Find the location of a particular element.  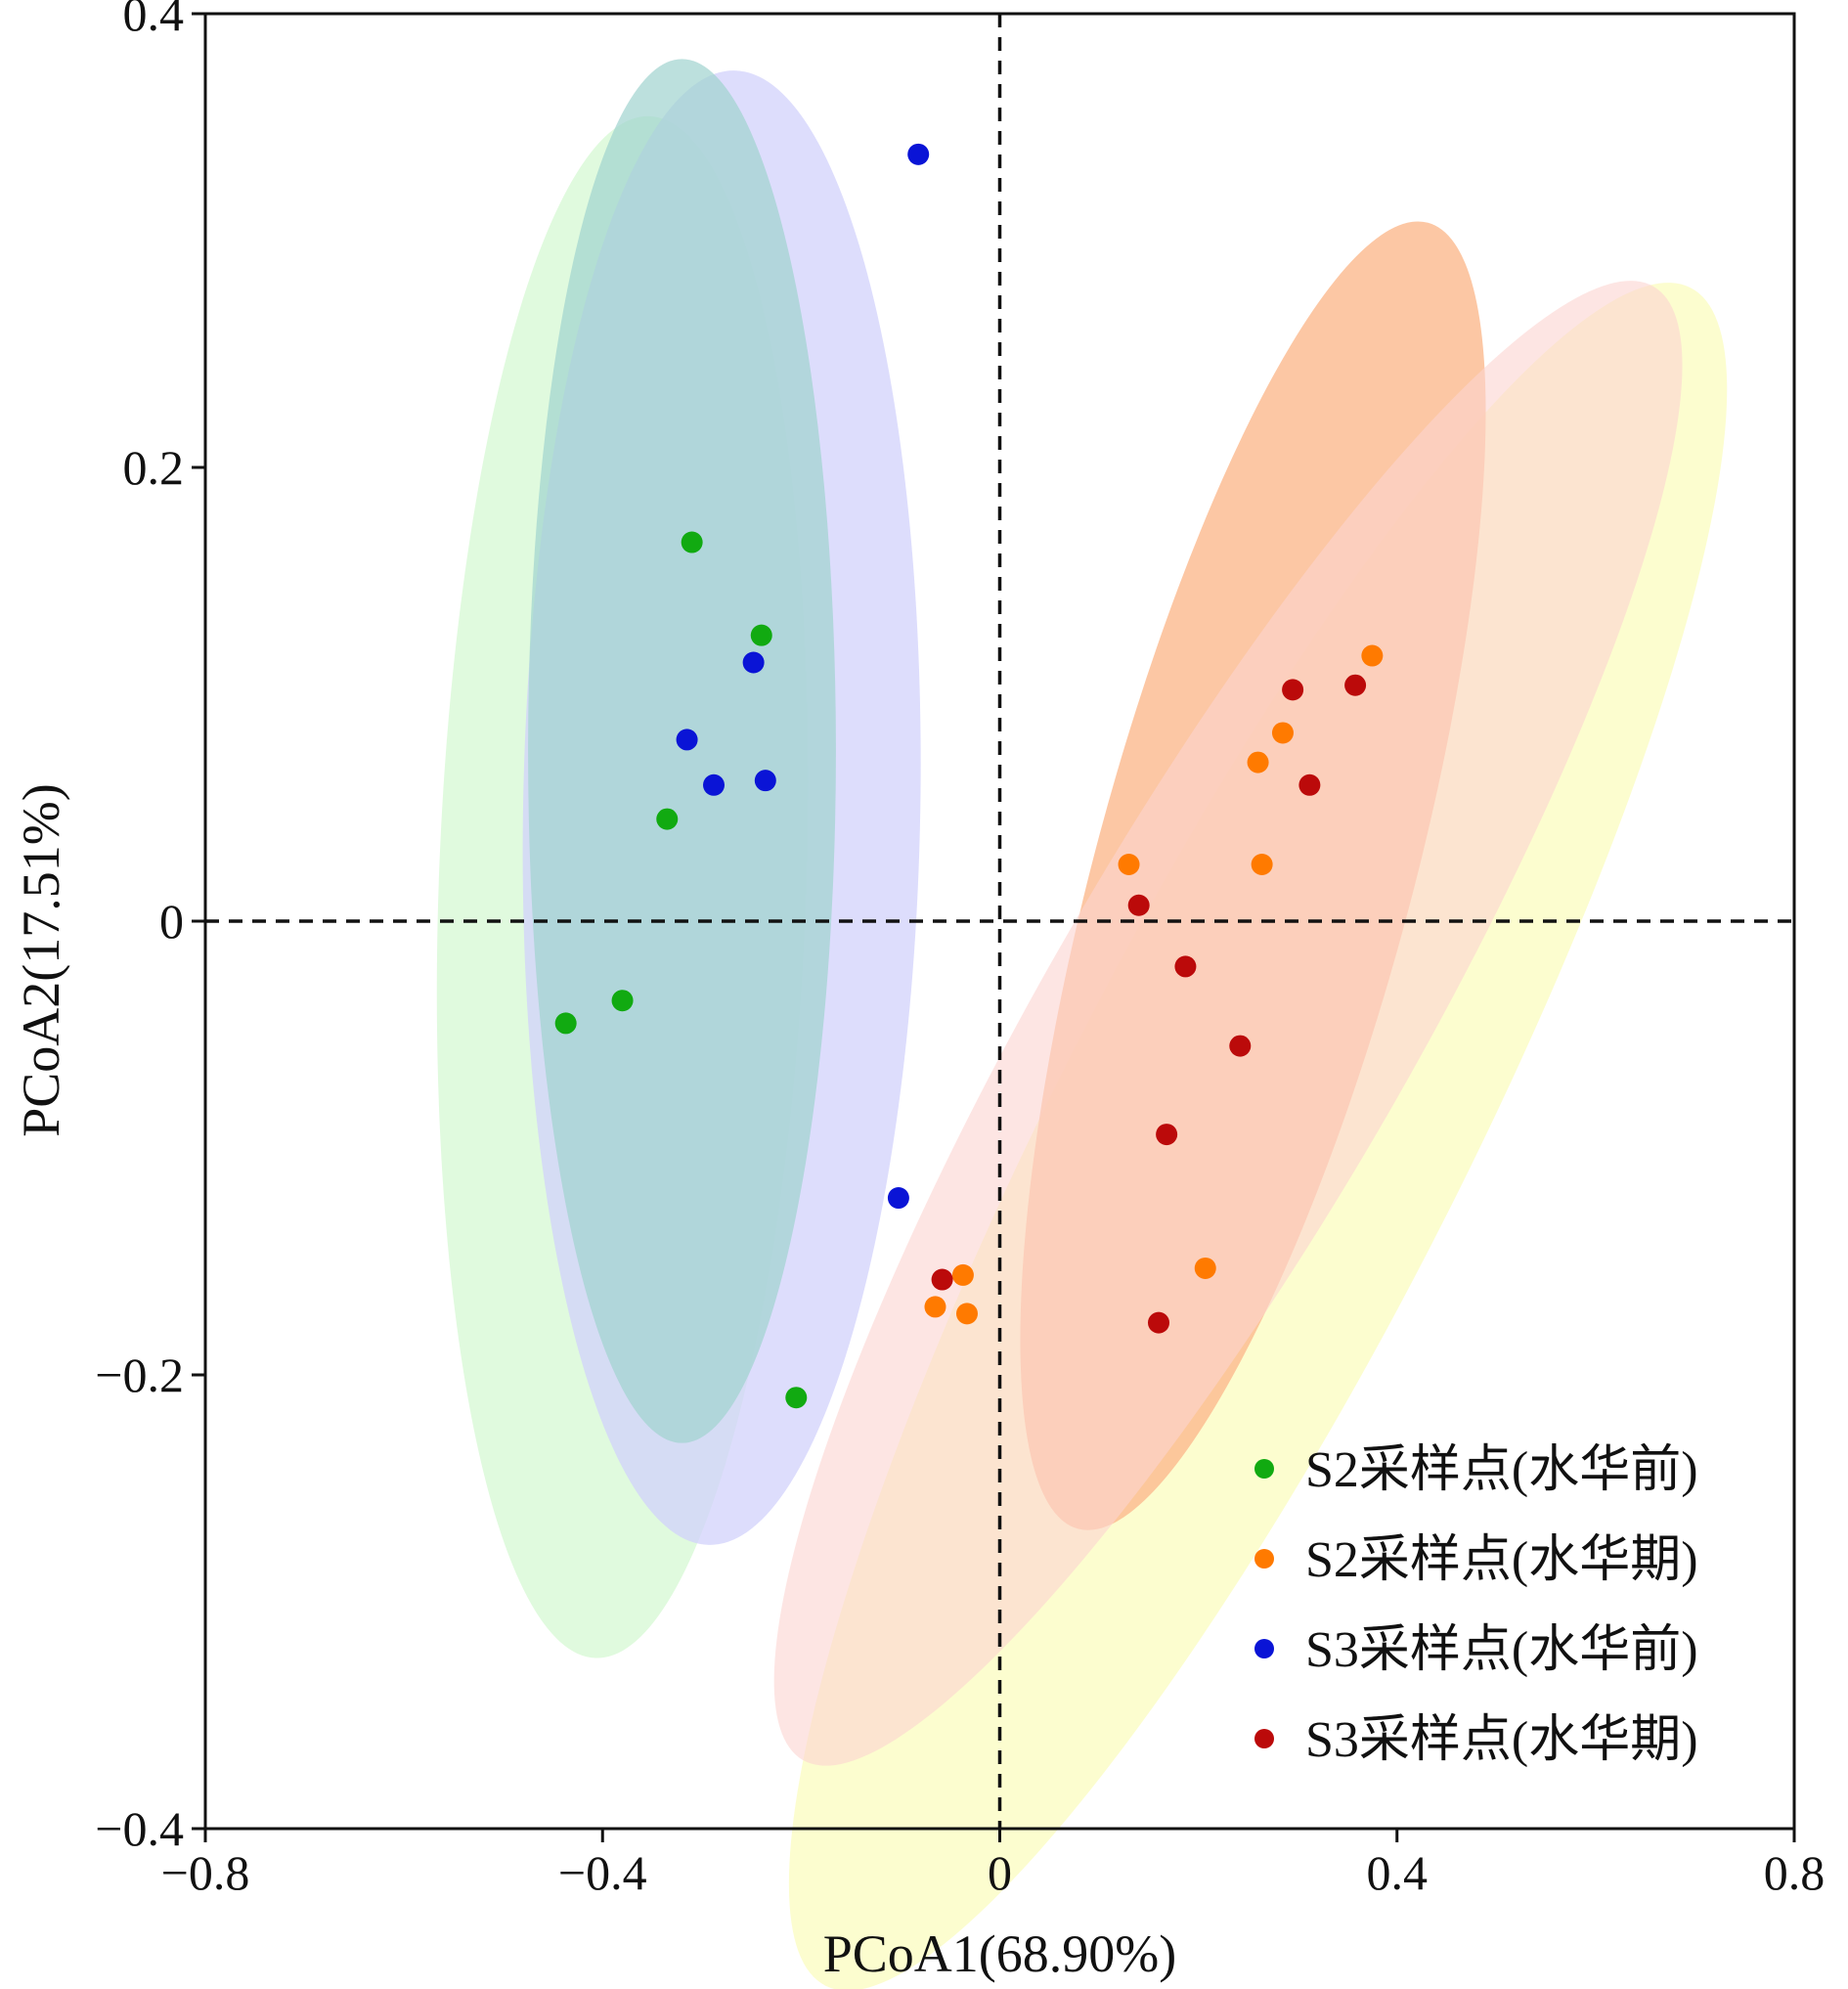

x-axis-title: PCoA1(68.90%) is located at coordinates (1000, 1953).